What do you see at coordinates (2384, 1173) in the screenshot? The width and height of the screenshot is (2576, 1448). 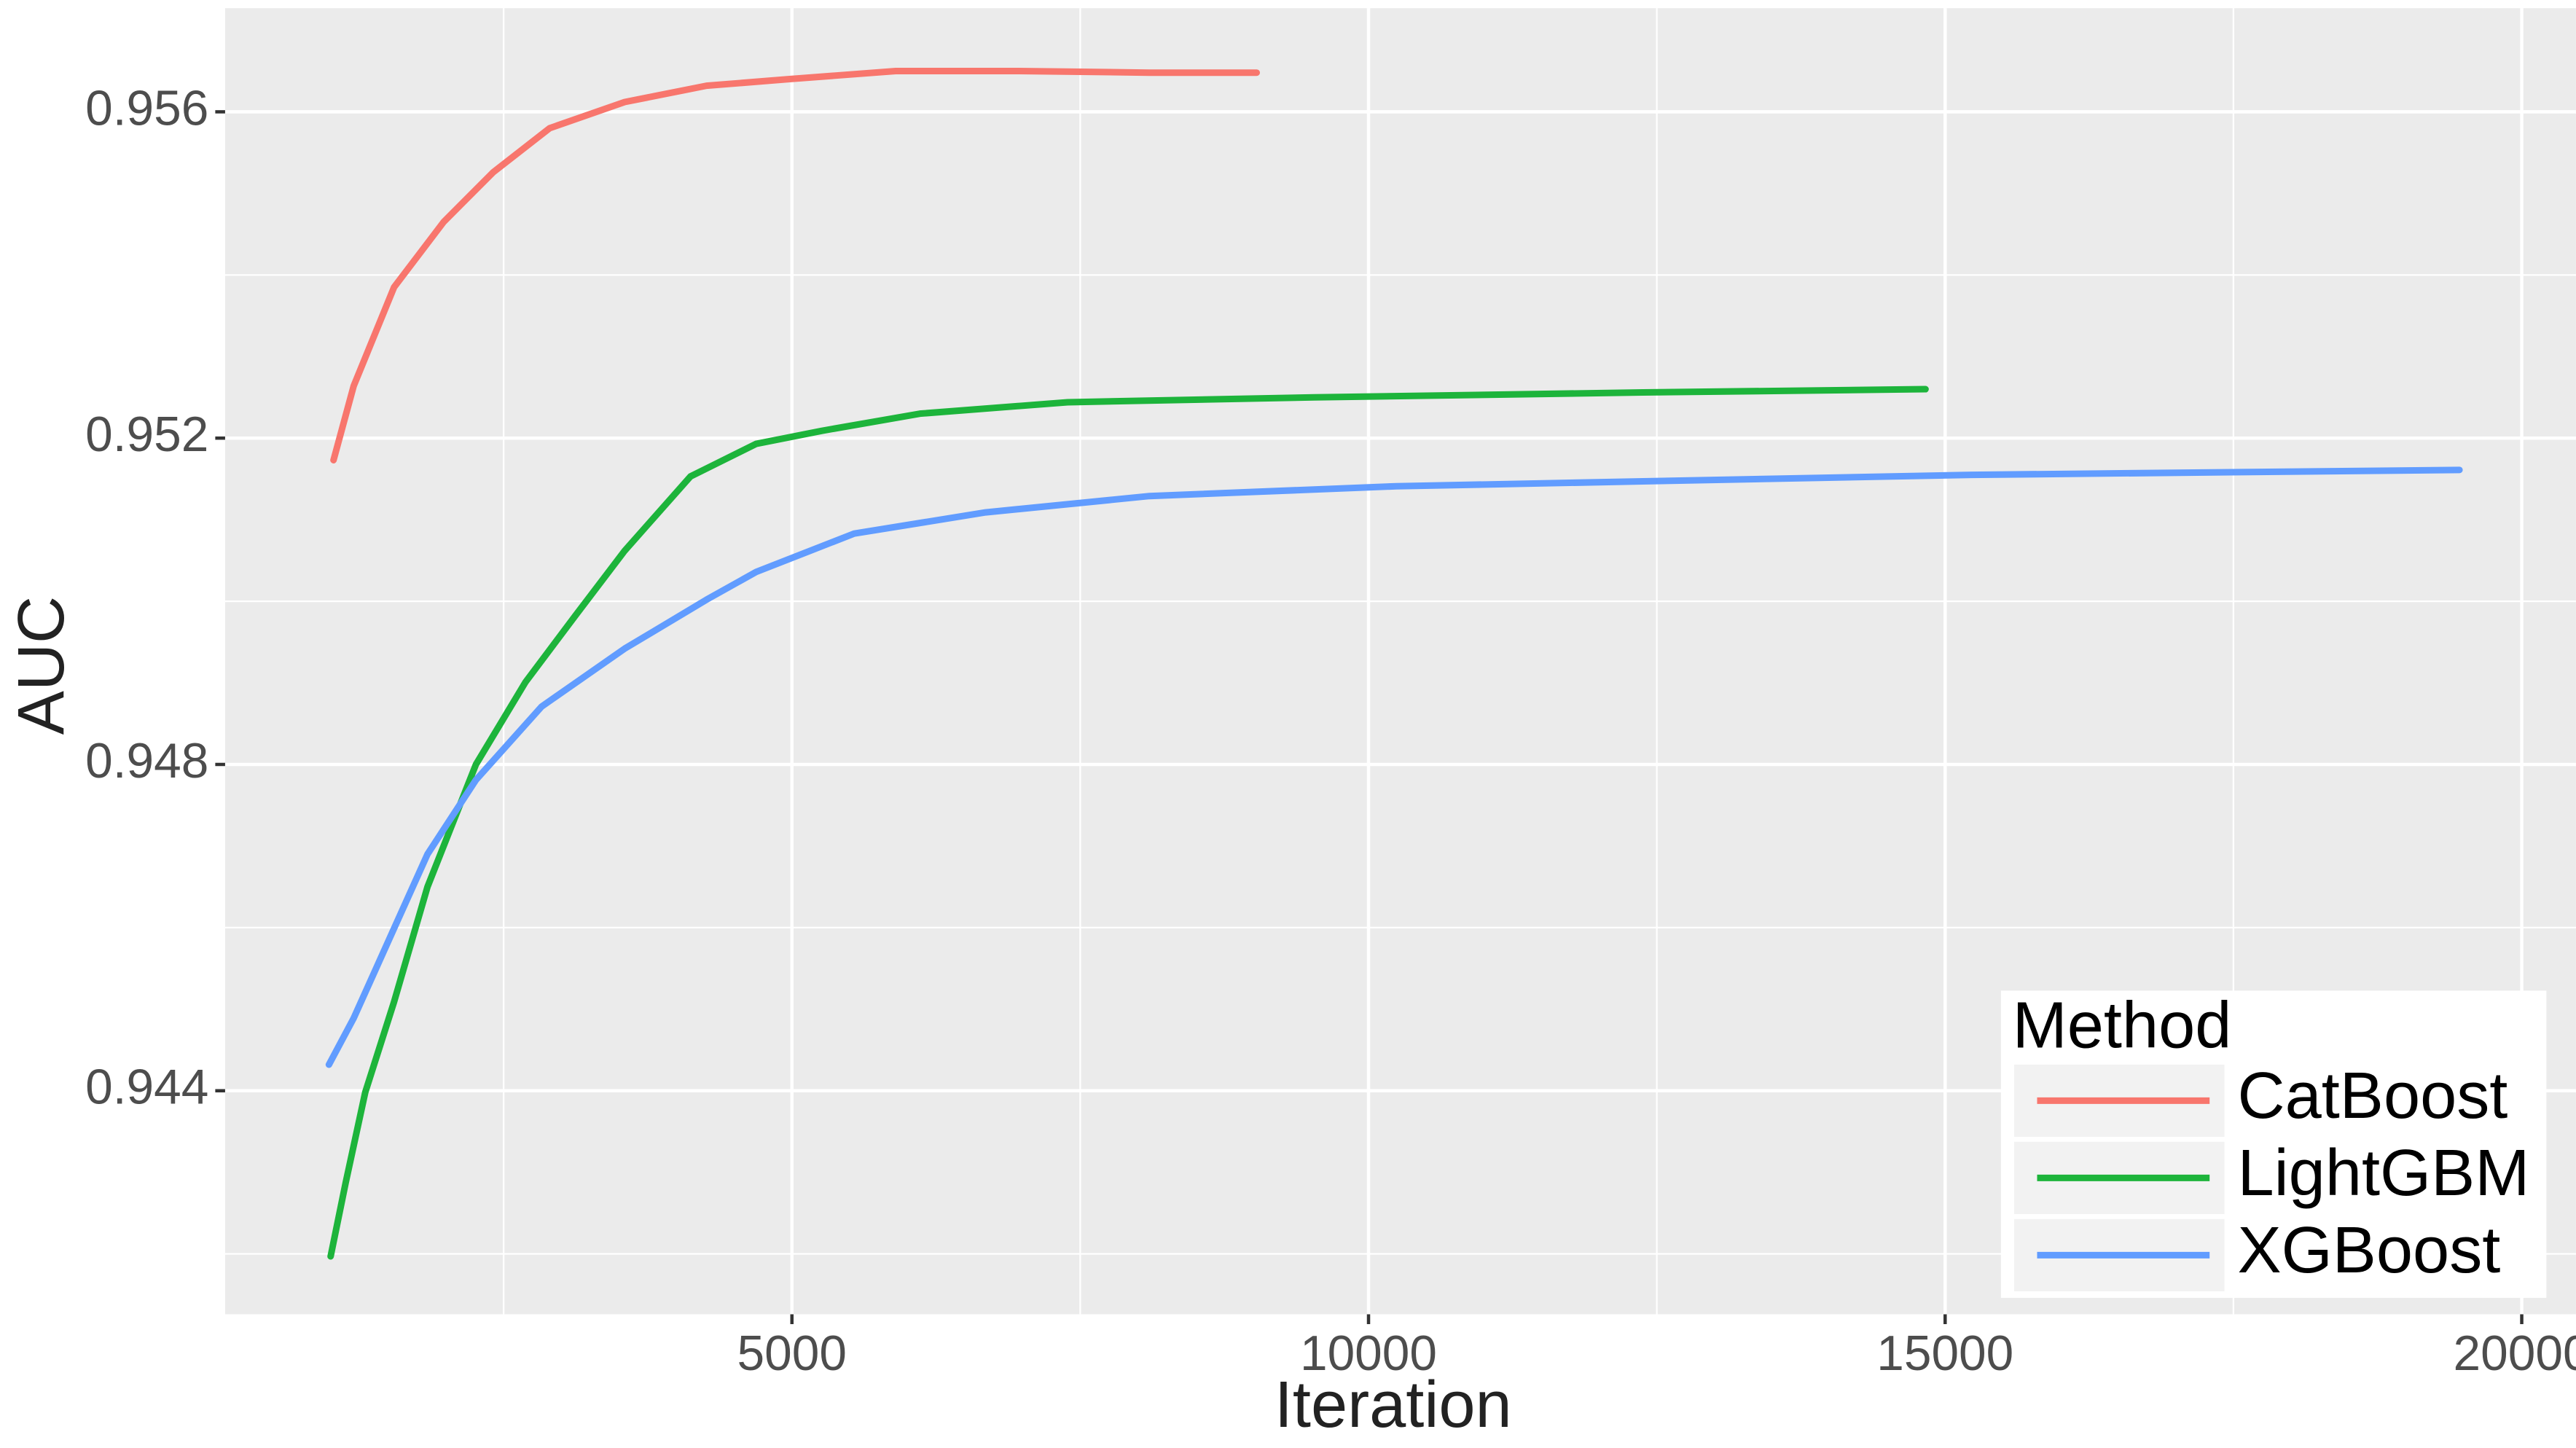 I see `legend-label: LightGBM` at bounding box center [2384, 1173].